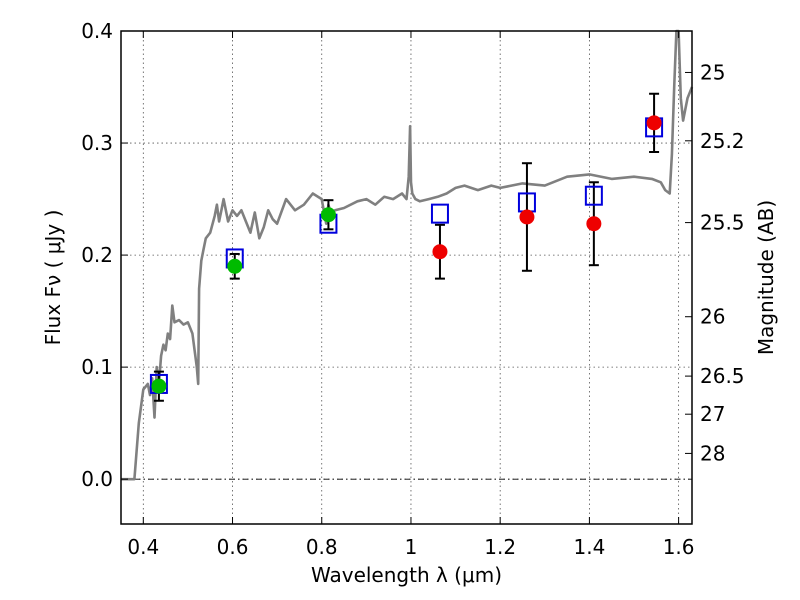 The image size is (800, 600). I want to click on x-tick-label: 0.6, so click(233, 547).